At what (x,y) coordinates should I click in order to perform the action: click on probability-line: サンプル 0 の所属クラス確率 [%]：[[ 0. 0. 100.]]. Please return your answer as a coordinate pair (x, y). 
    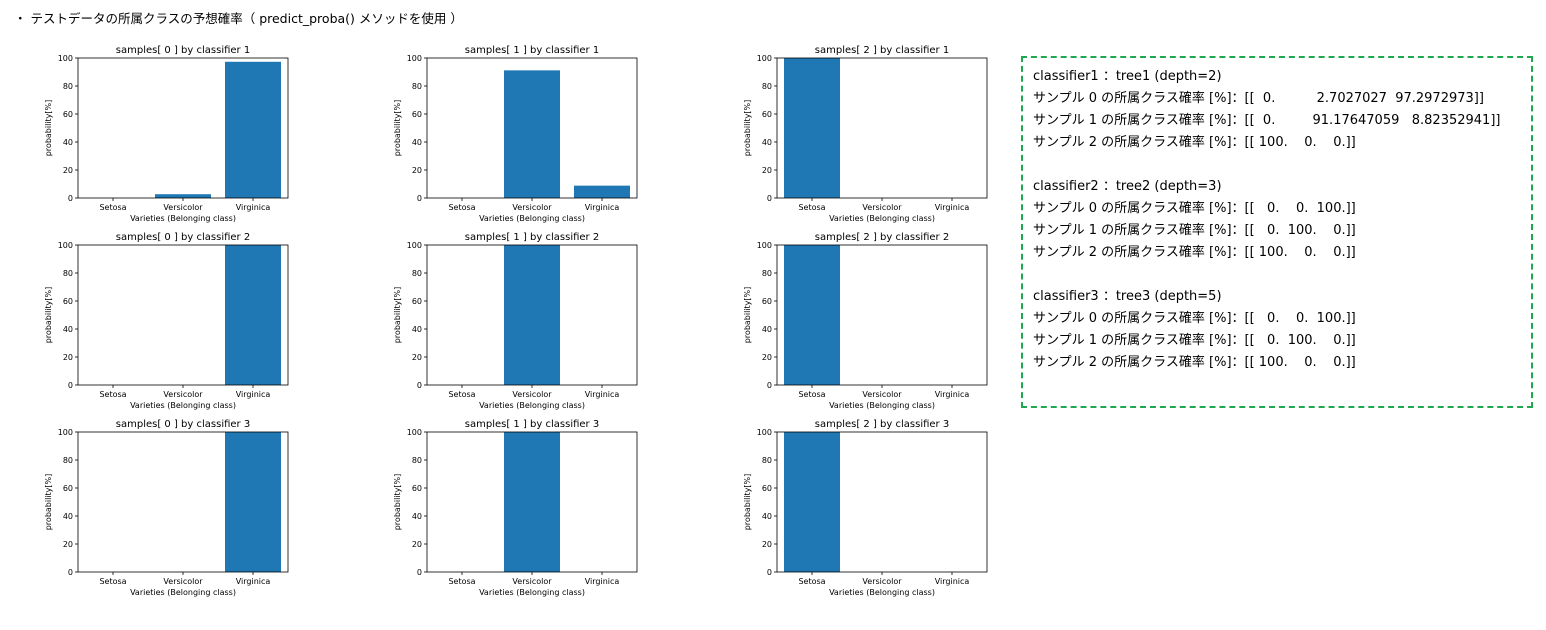
    Looking at the image, I should click on (1194, 208).